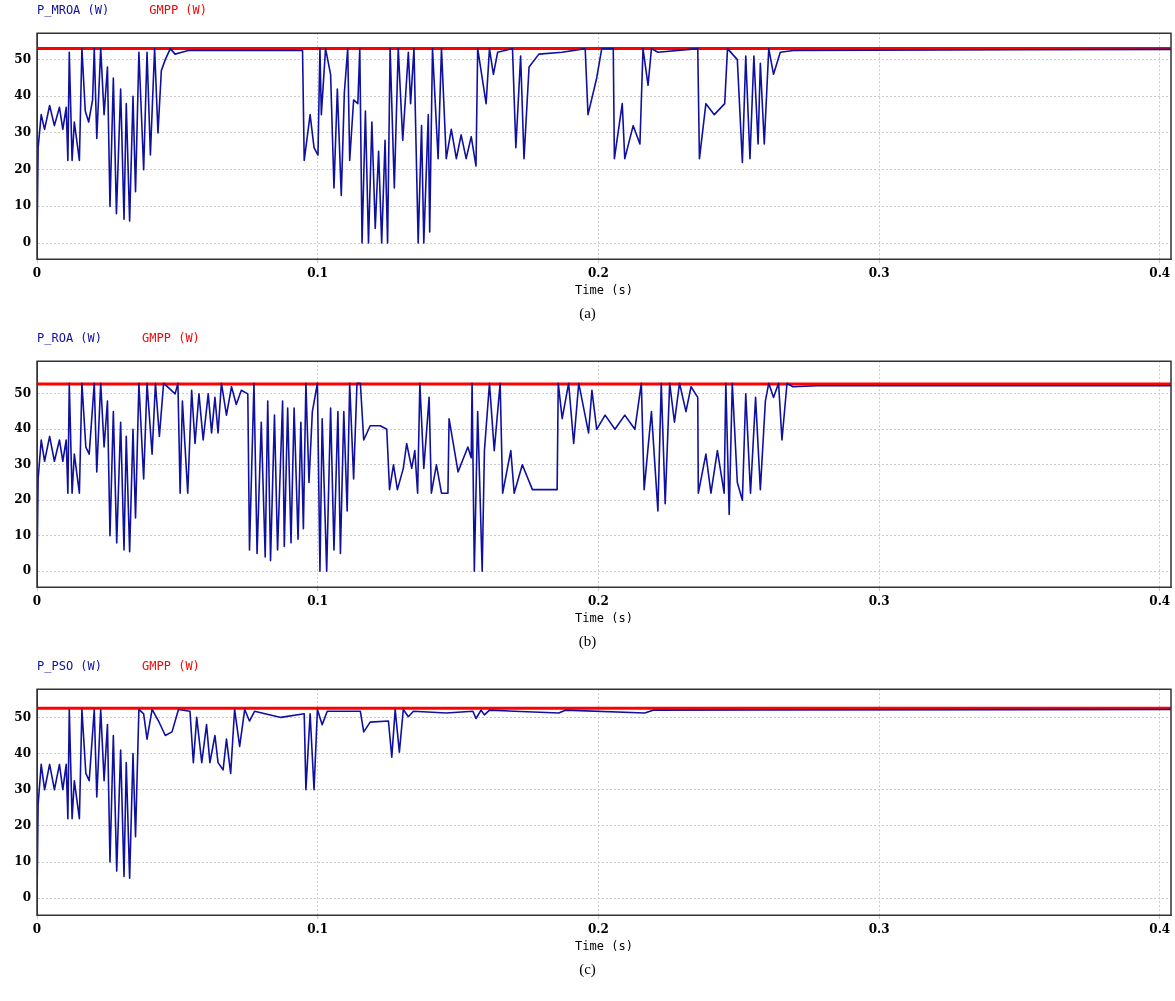 The height and width of the screenshot is (1001, 1175). Describe the element at coordinates (70, 666) in the screenshot. I see `text: P_PSO (W)` at that location.